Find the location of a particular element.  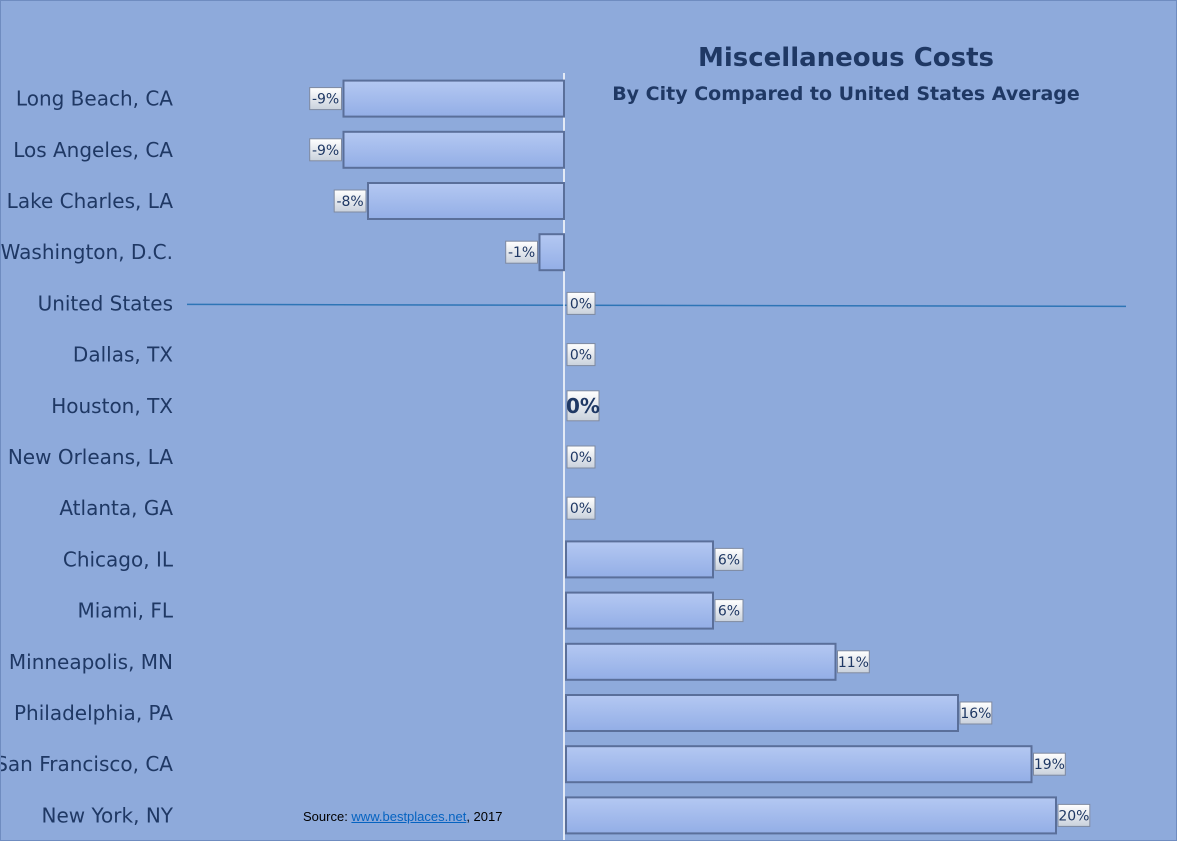

bar-washington-d-c is located at coordinates (551, 252).